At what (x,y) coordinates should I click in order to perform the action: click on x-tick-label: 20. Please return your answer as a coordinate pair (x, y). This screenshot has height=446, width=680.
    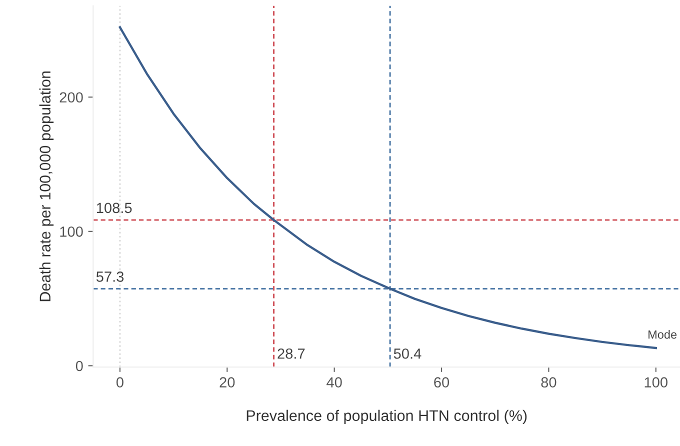
    Looking at the image, I should click on (227, 382).